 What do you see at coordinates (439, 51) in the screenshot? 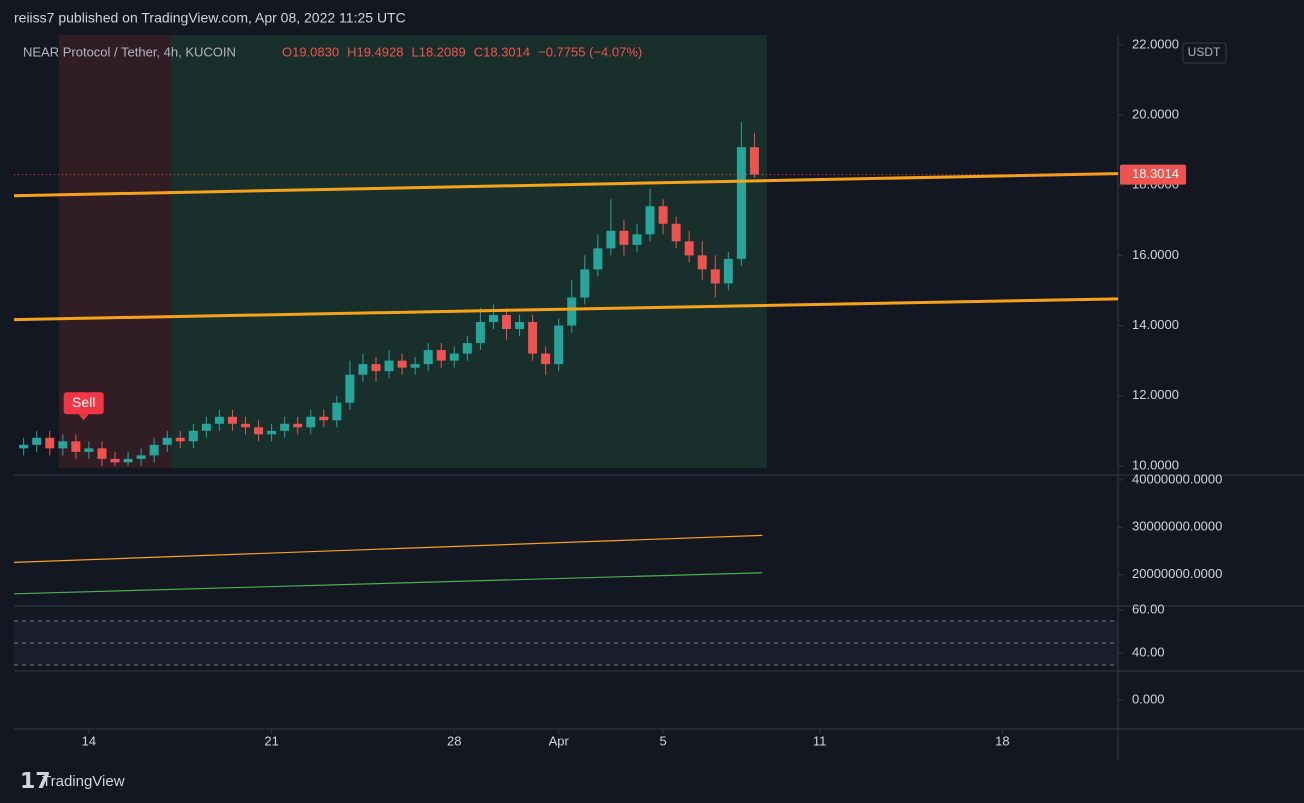
I see `ohlc-value: L18.2089` at bounding box center [439, 51].